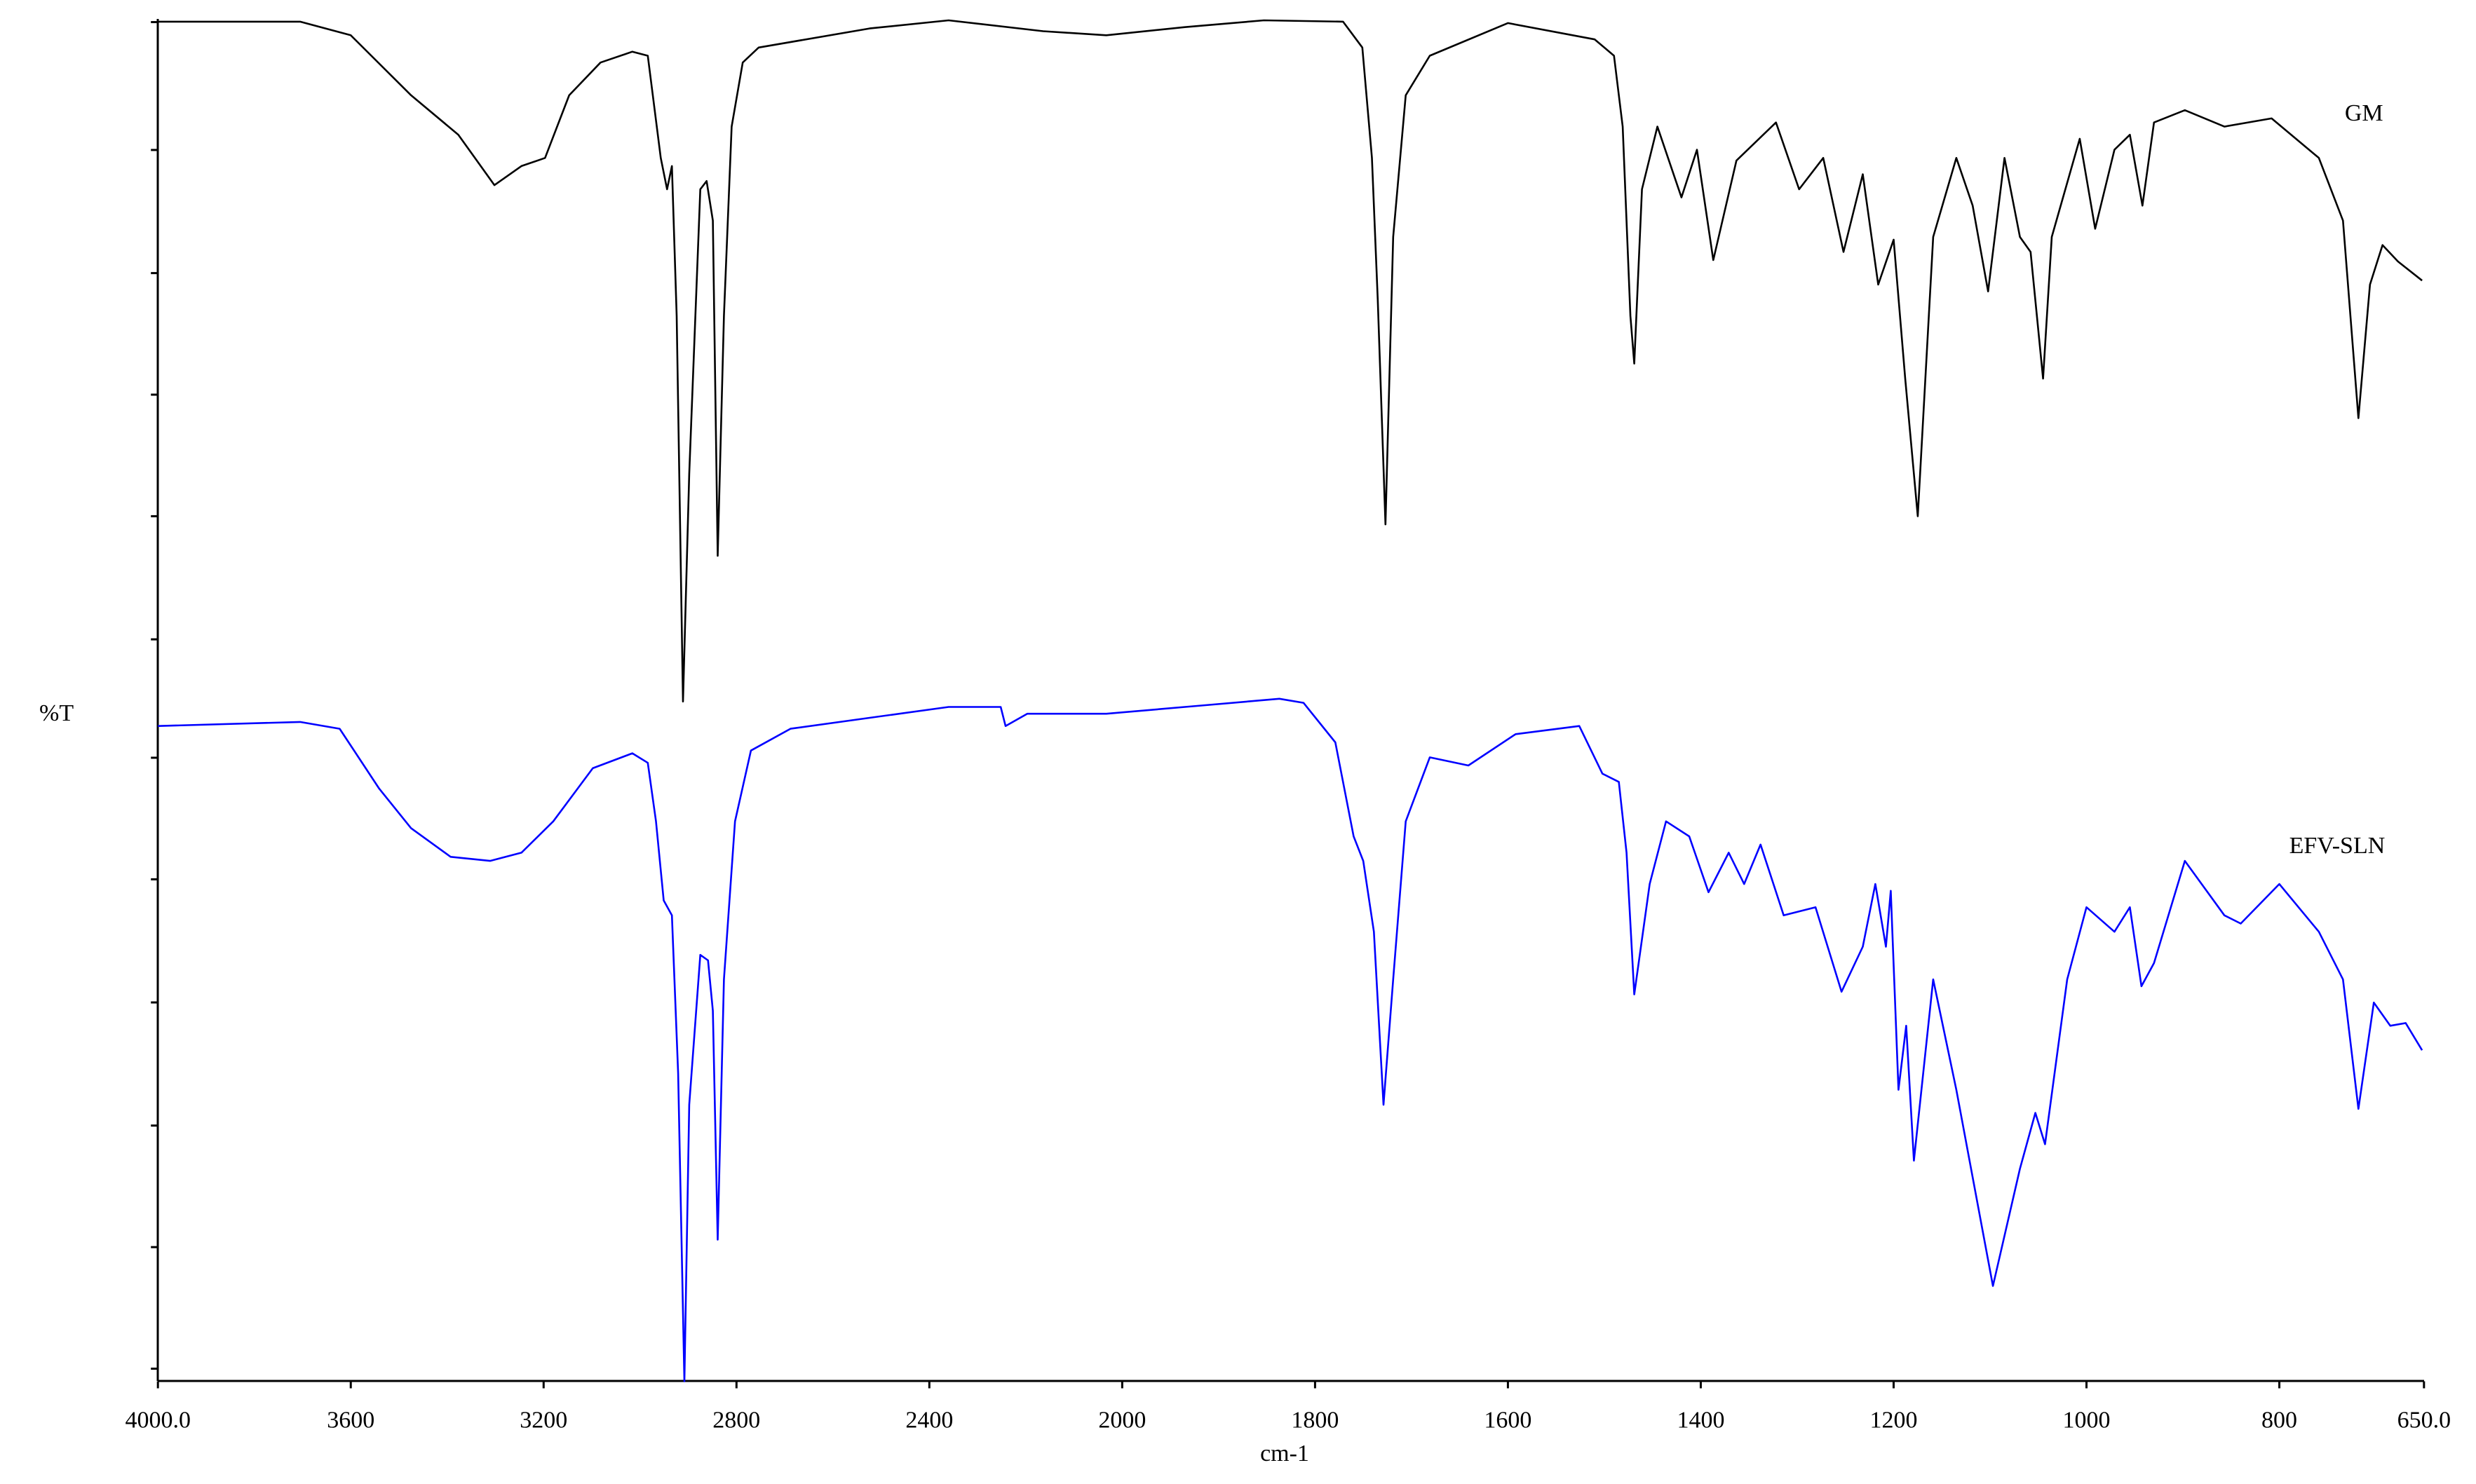 Image resolution: width=2476 pixels, height=1484 pixels. I want to click on x-tick-label: 1000, so click(2087, 1420).